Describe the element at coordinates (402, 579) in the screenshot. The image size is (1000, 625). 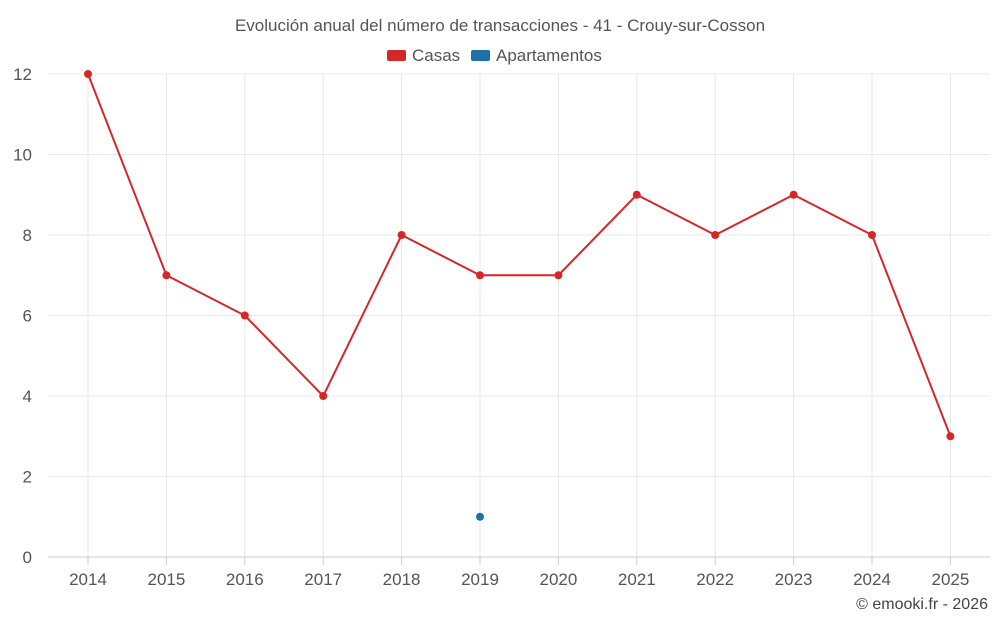
I see `x-tick-label: 2018` at that location.